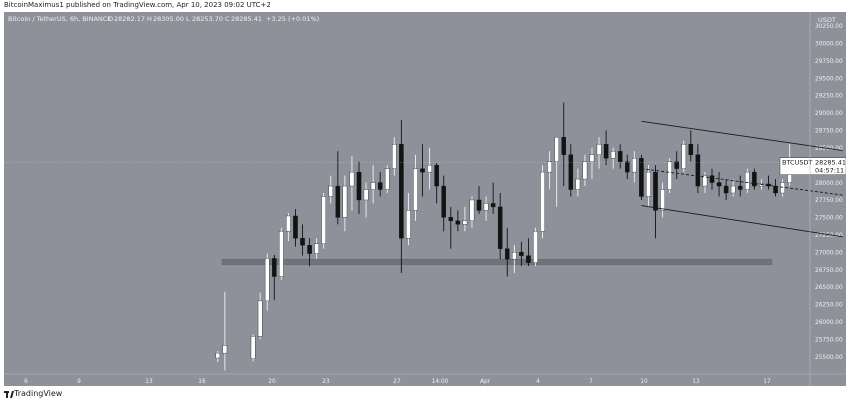 Image resolution: width=850 pixels, height=404 pixels. Describe the element at coordinates (110, 19) in the screenshot. I see `legend-open-label: O` at that location.